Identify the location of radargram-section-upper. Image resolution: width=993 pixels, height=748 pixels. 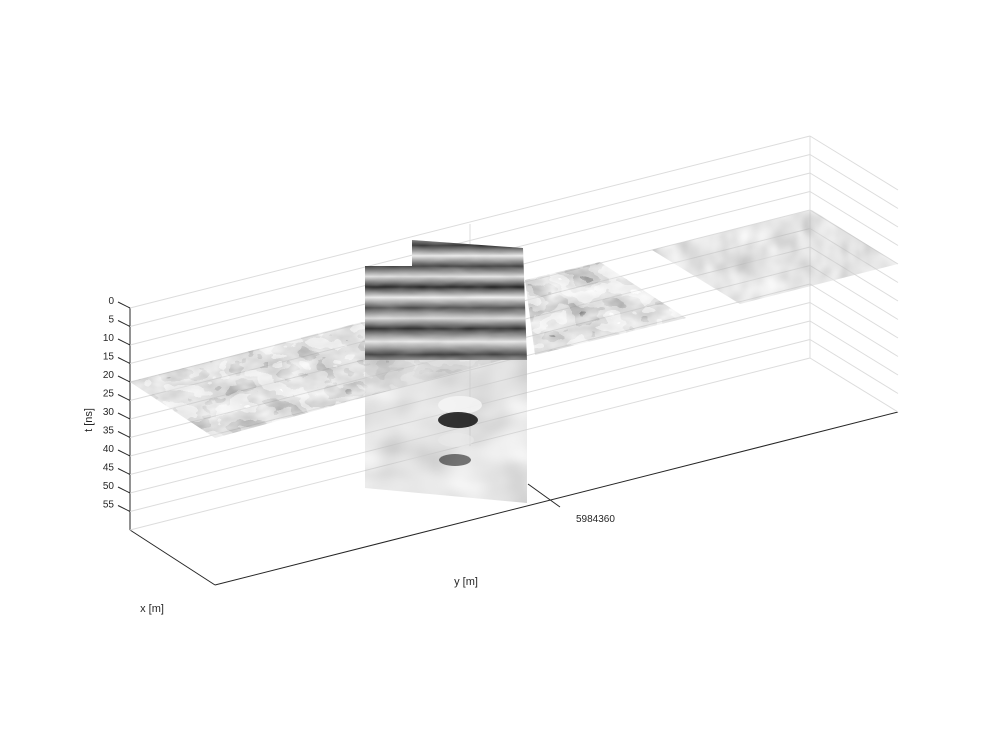
(446, 300).